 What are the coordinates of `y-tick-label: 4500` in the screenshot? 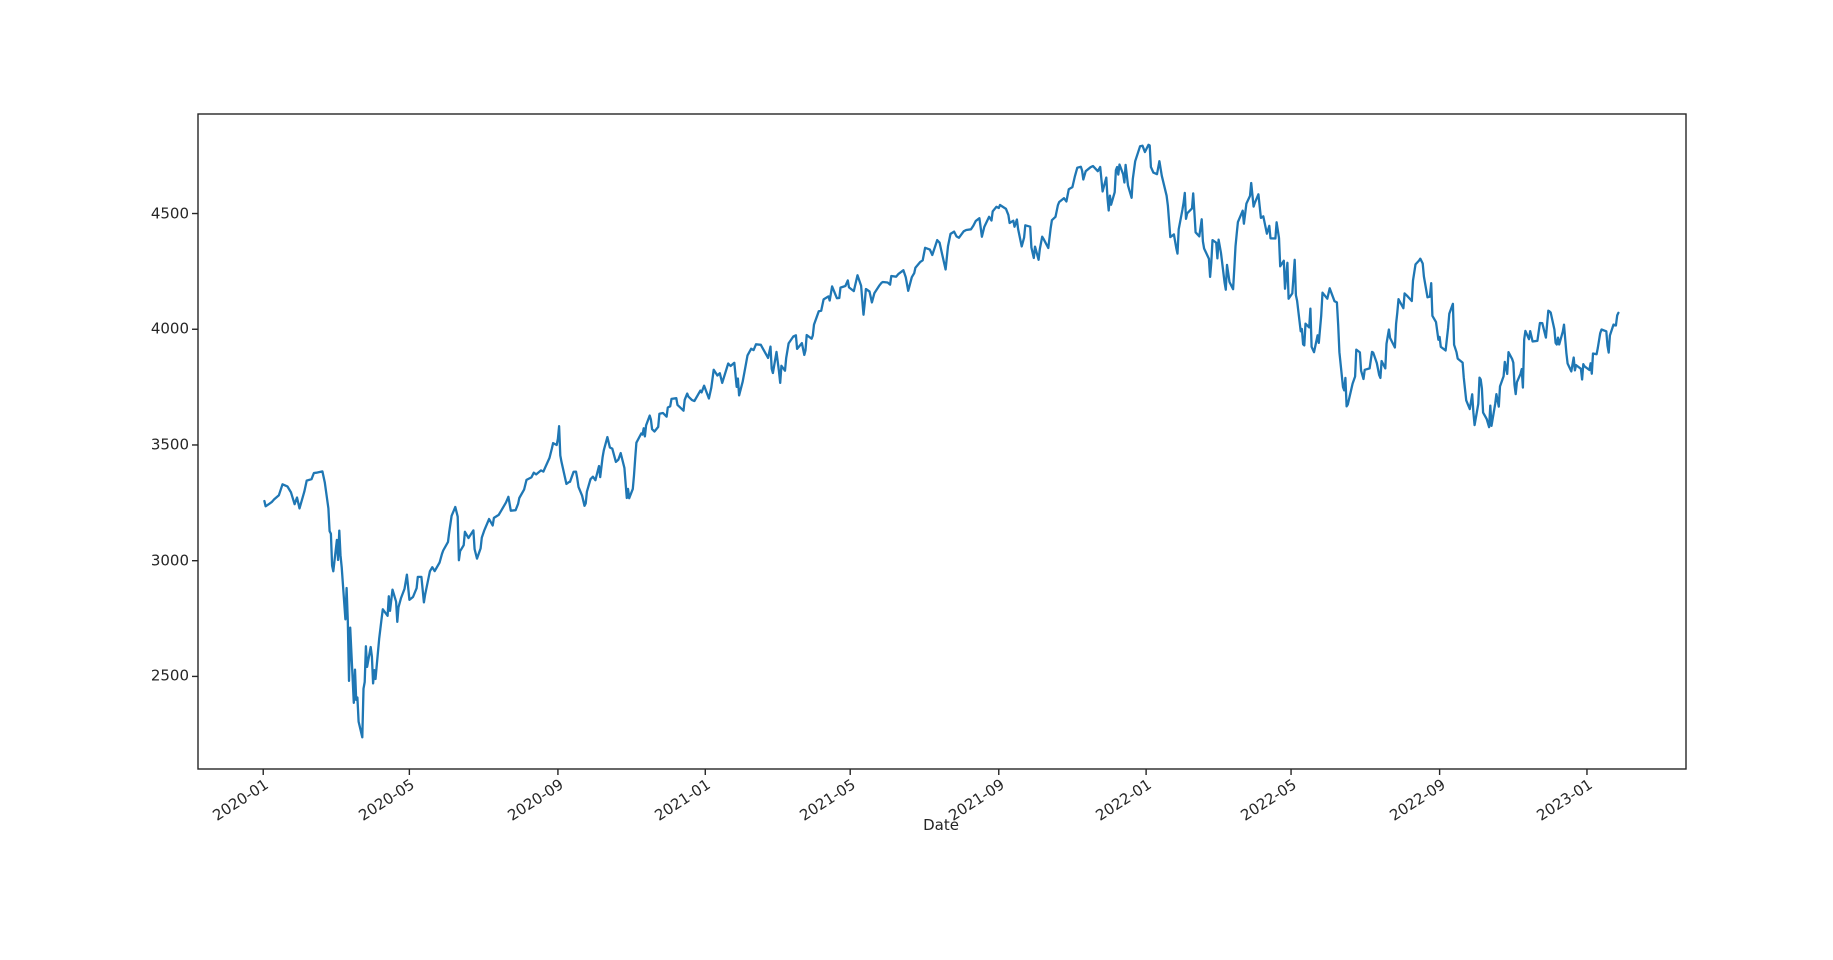 It's located at (169, 213).